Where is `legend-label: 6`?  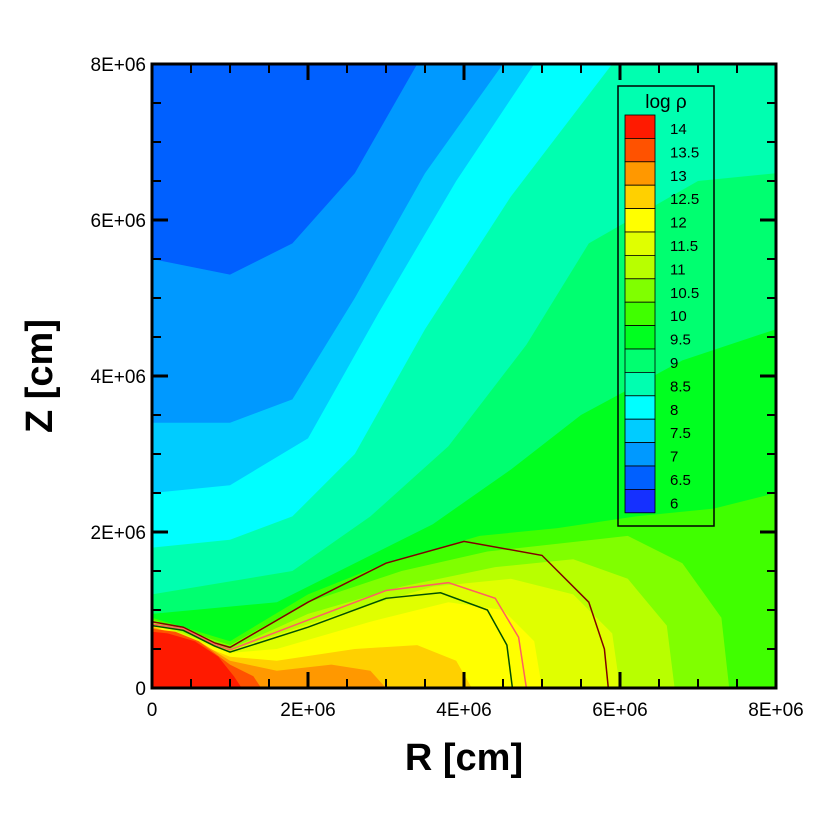
legend-label: 6 is located at coordinates (674, 503).